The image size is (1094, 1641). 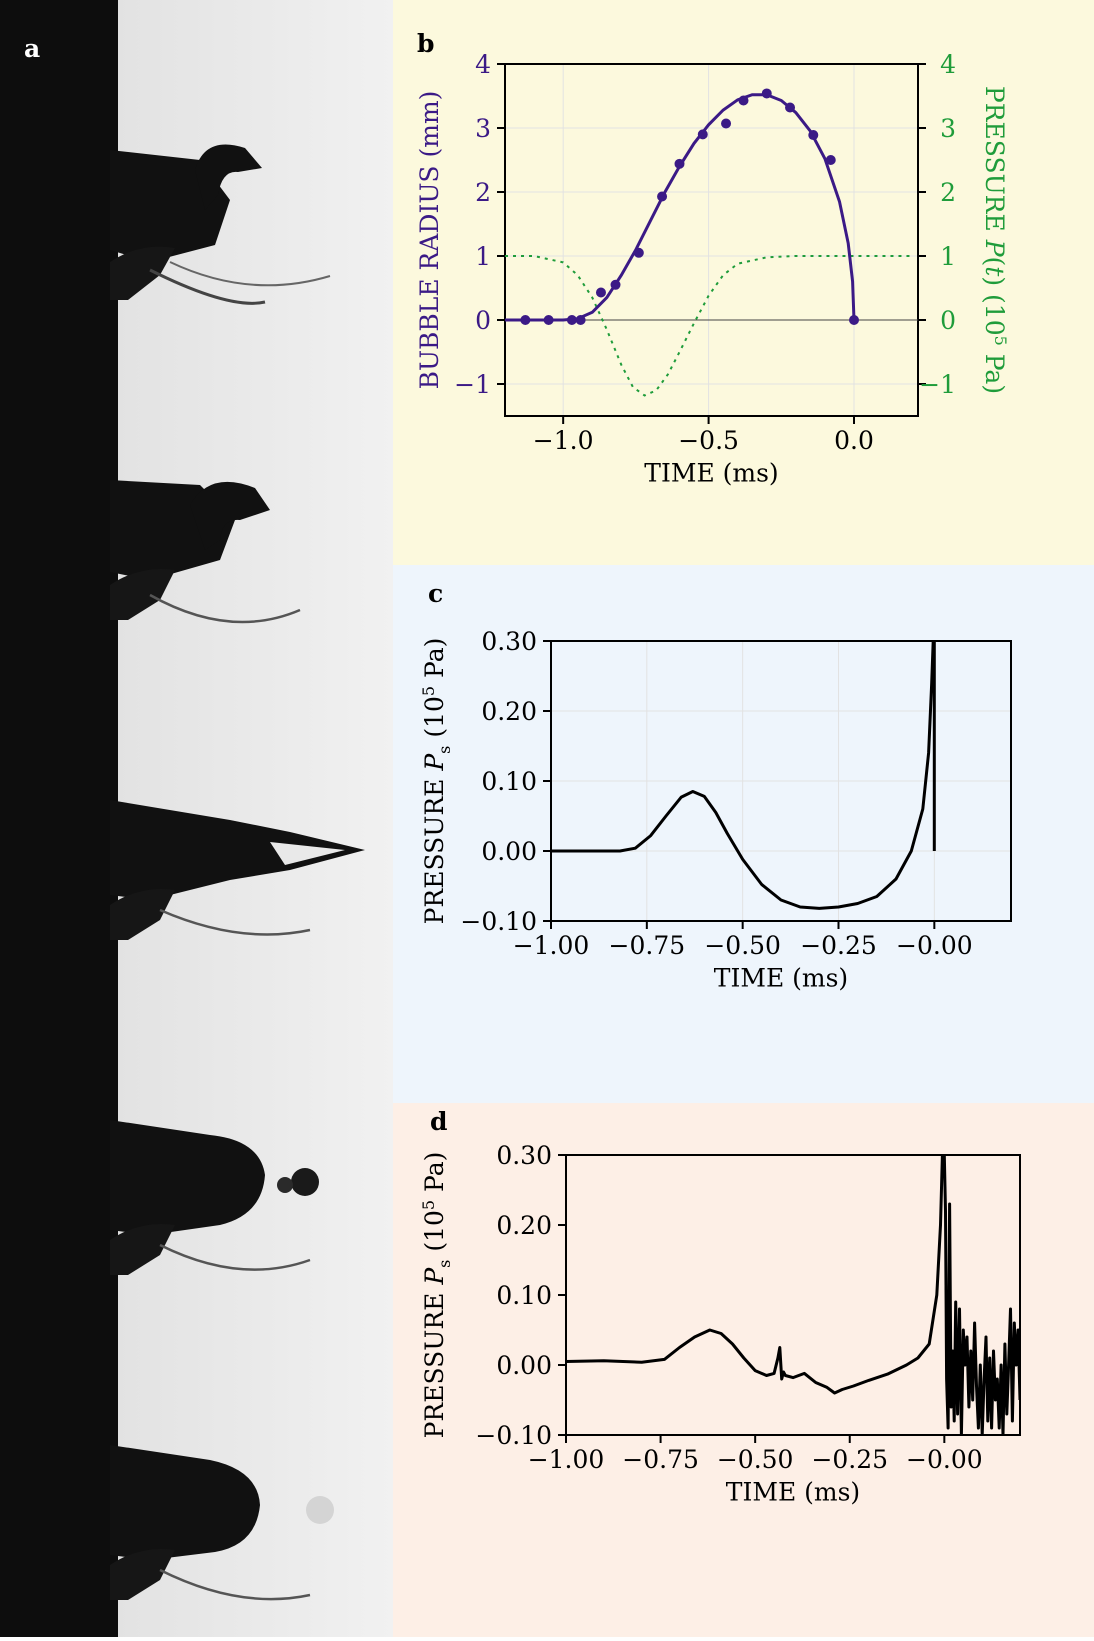 What do you see at coordinates (483, 320) in the screenshot?
I see `y-tick-label-1: 0` at bounding box center [483, 320].